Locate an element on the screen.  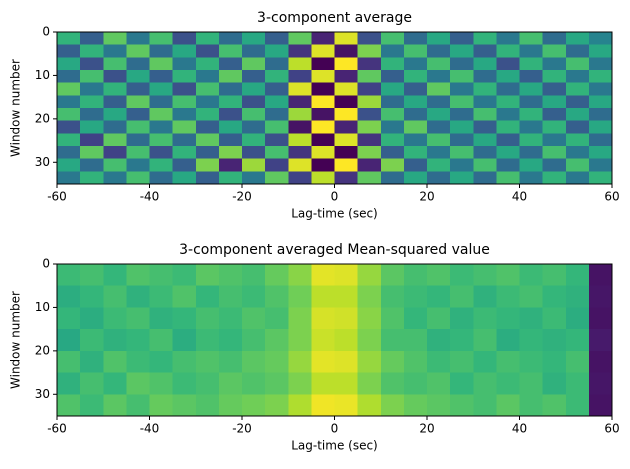
x-tick-label: -40 is located at coordinates (150, 429).